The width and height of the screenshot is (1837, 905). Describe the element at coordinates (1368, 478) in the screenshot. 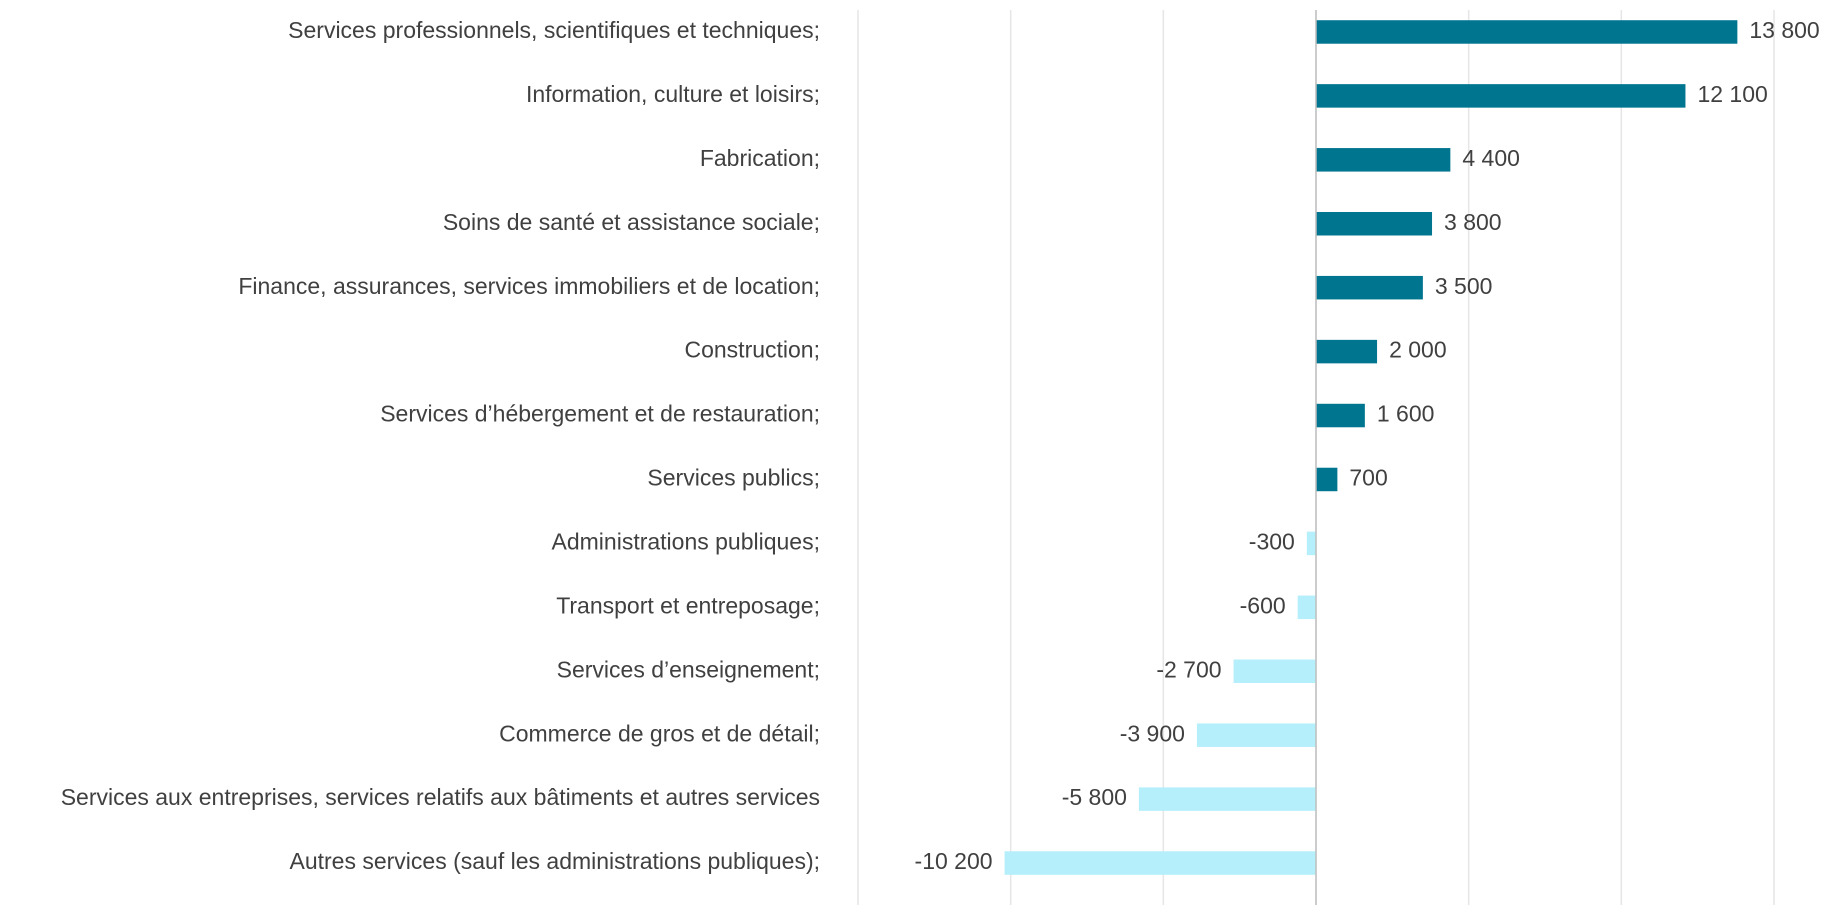

I see `value-label: 700` at that location.